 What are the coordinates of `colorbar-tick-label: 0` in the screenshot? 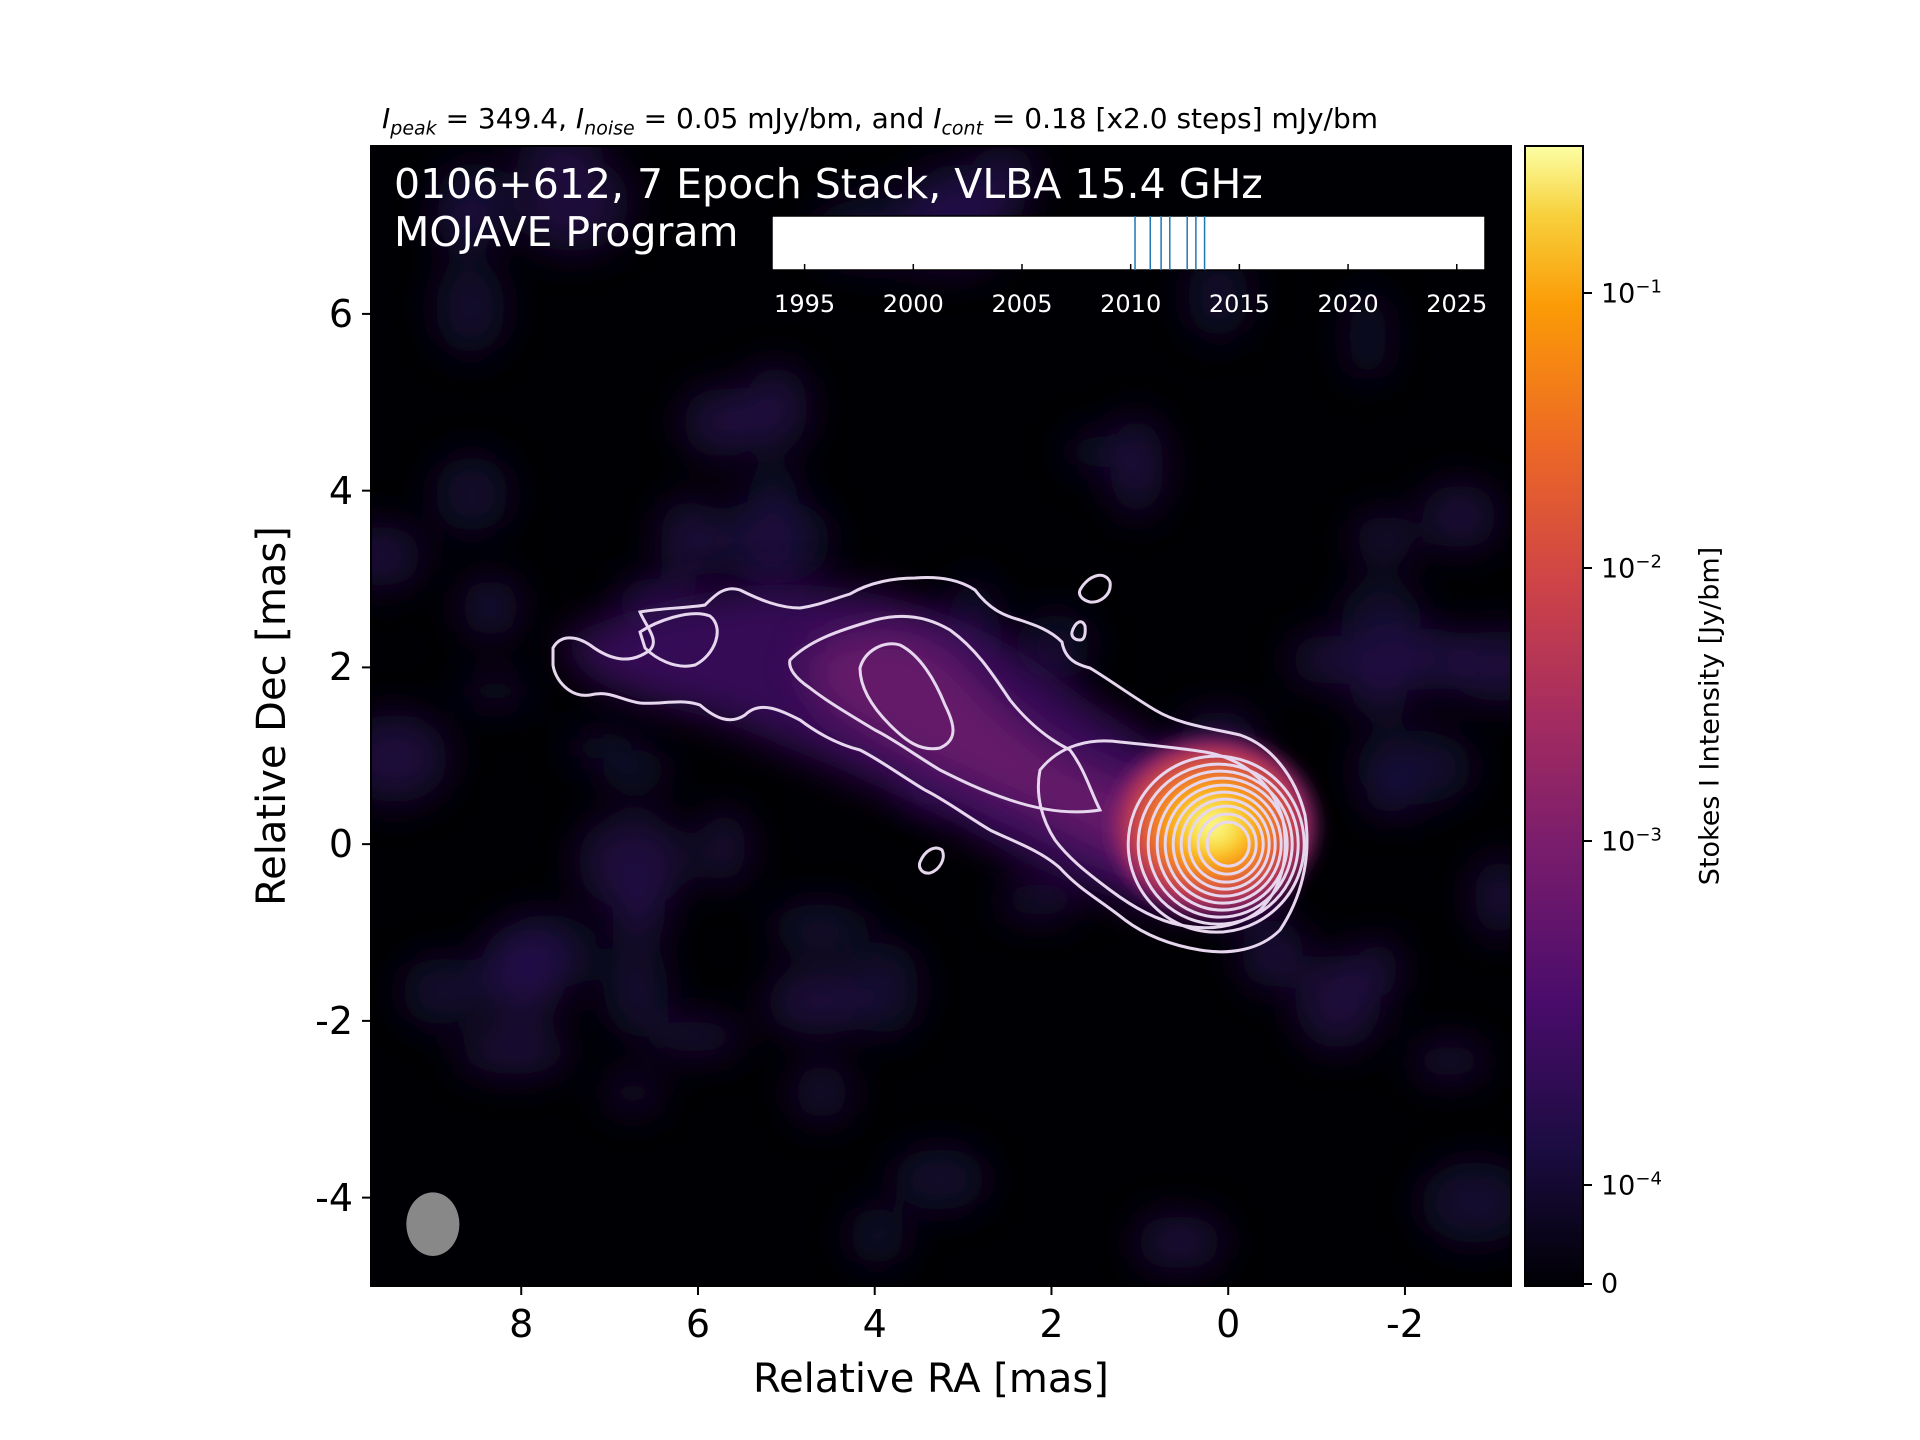 It's located at (1610, 1284).